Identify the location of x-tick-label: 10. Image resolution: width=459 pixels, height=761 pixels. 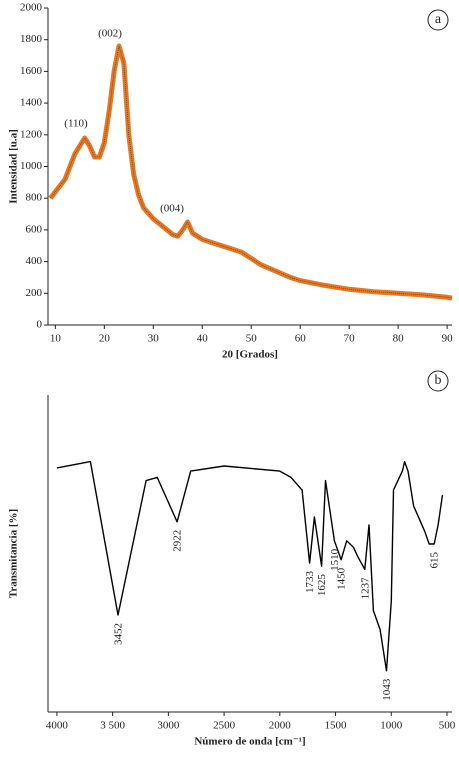
(56, 339).